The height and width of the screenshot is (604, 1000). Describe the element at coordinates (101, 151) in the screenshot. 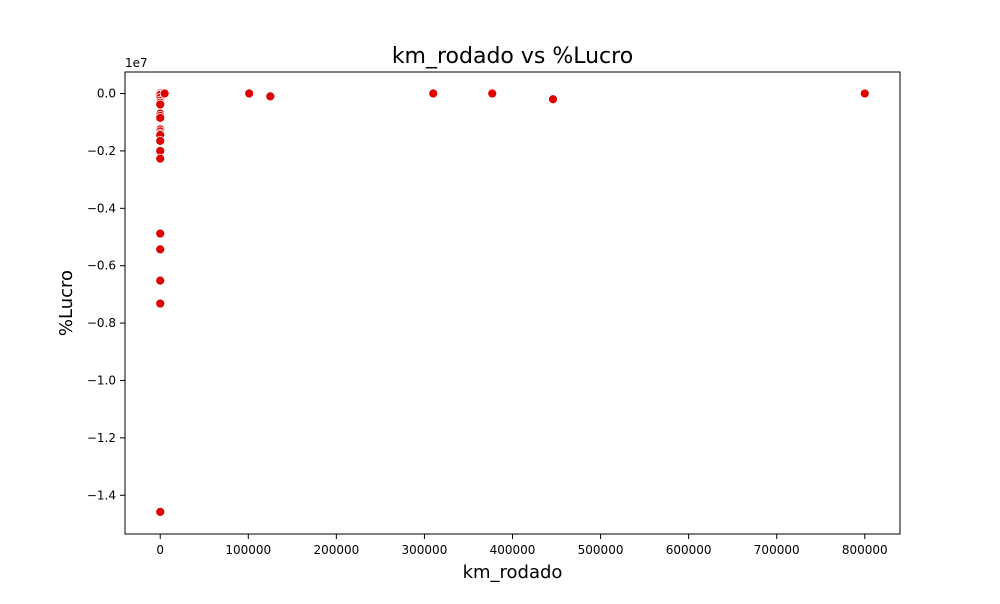

I see `y-tick-label: −0.2` at that location.